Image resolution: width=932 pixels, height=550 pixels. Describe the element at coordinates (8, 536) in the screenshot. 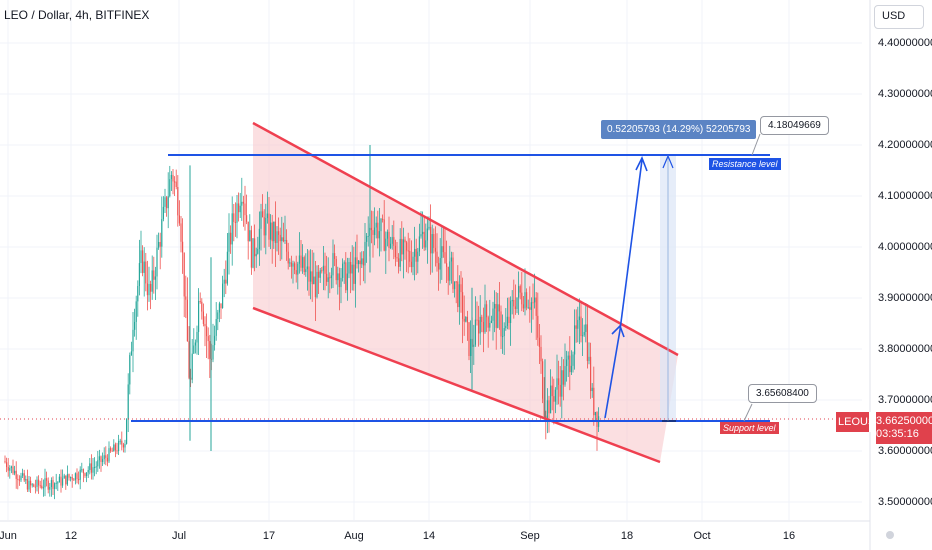

I see `x-tick-label: Jun` at that location.